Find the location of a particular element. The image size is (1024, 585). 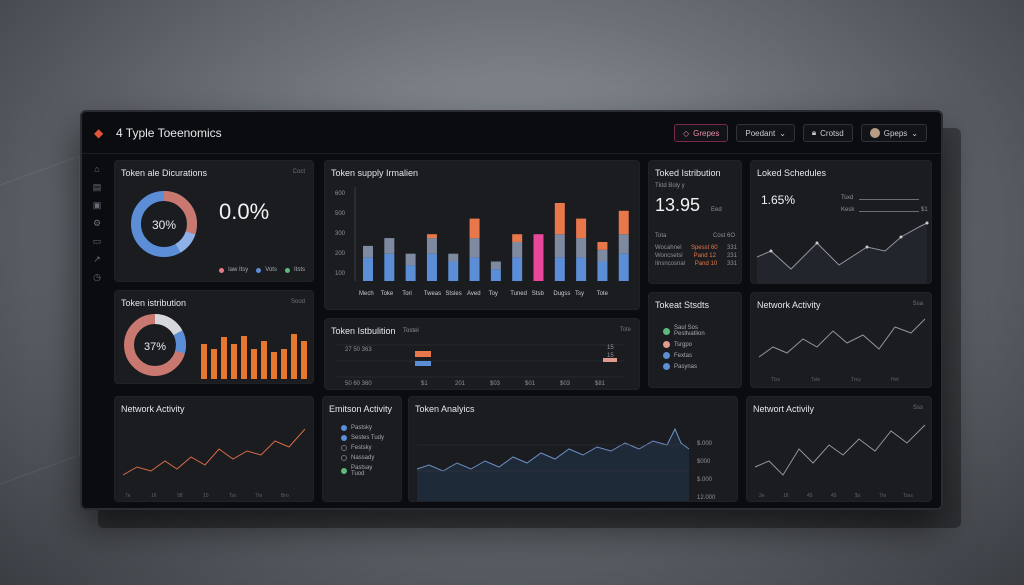

table-header: Cost 6O is located at coordinates (723, 236).